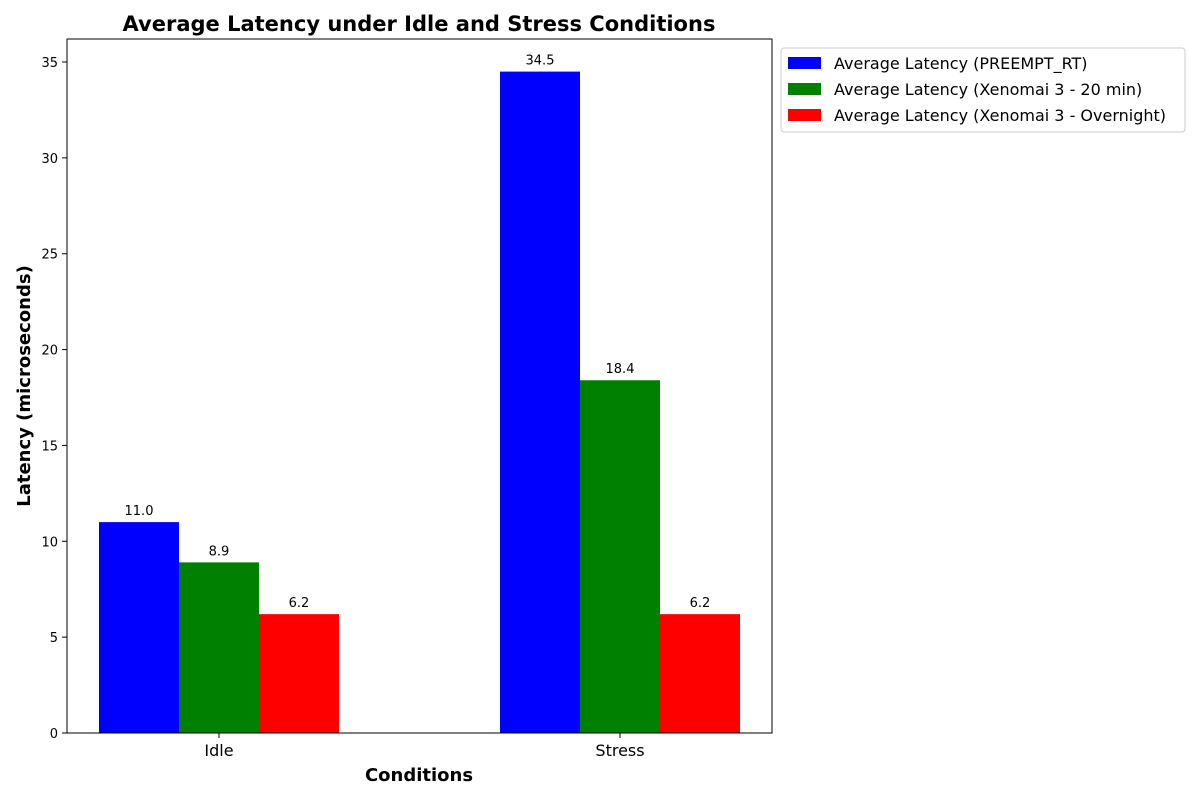 This screenshot has width=1200, height=800. Describe the element at coordinates (988, 89) in the screenshot. I see `legend-entry-label: Average Latency (Xenomai 3 - 20 min)` at that location.